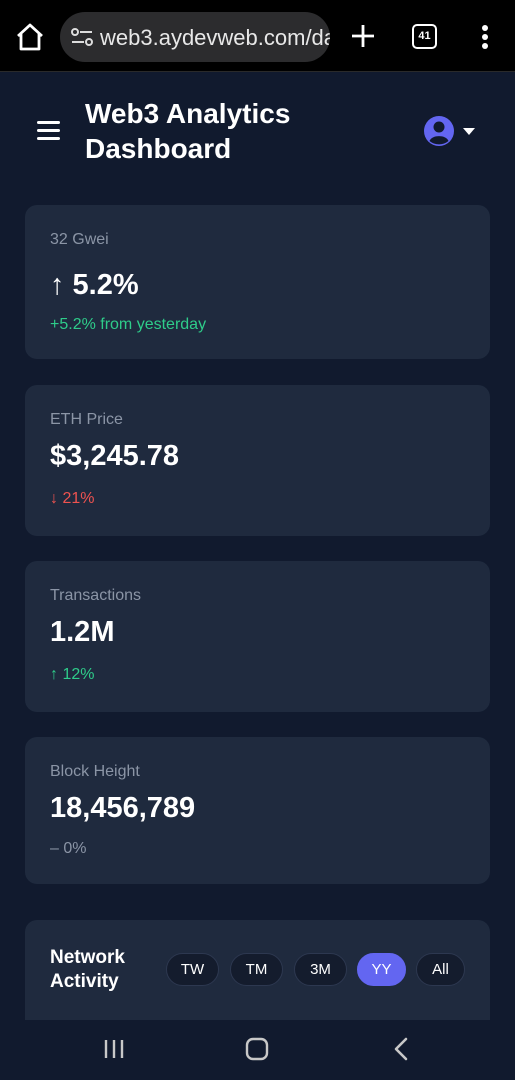  What do you see at coordinates (128, 324) in the screenshot?
I see `stat-change: +5.2% from yesterday` at bounding box center [128, 324].